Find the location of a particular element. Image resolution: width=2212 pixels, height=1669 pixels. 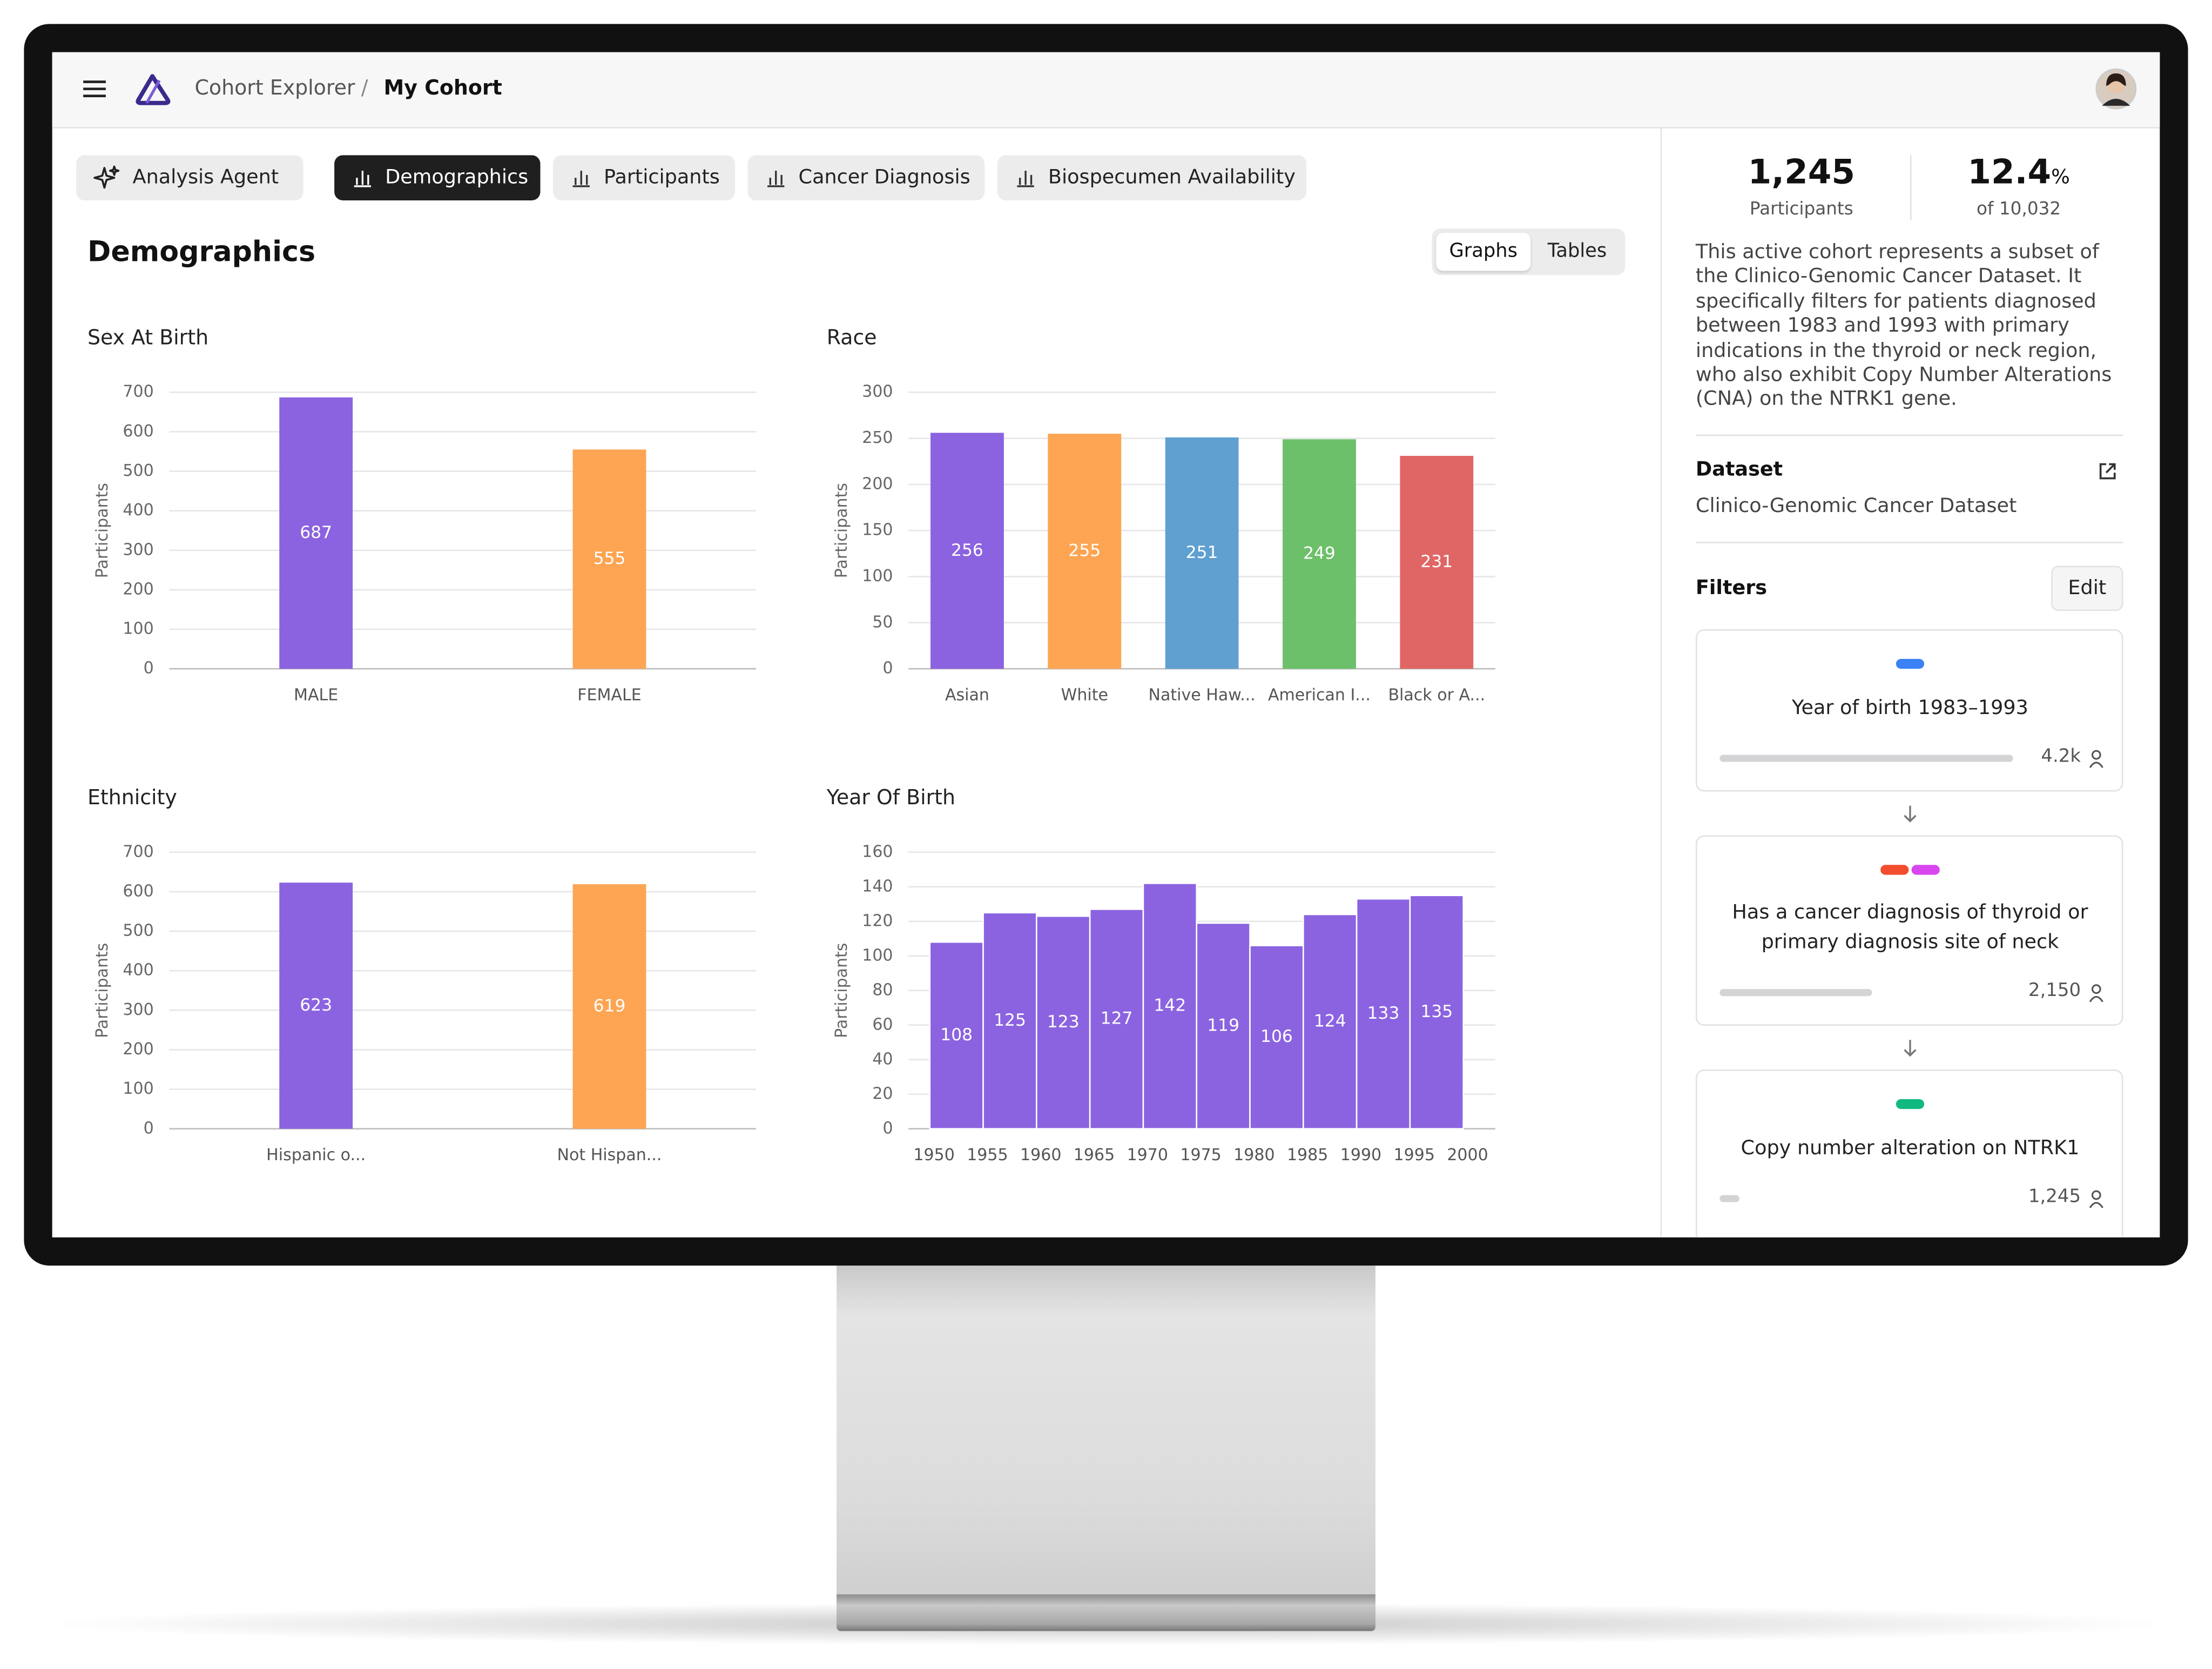

y-tick-label: 50 is located at coordinates (882, 622).